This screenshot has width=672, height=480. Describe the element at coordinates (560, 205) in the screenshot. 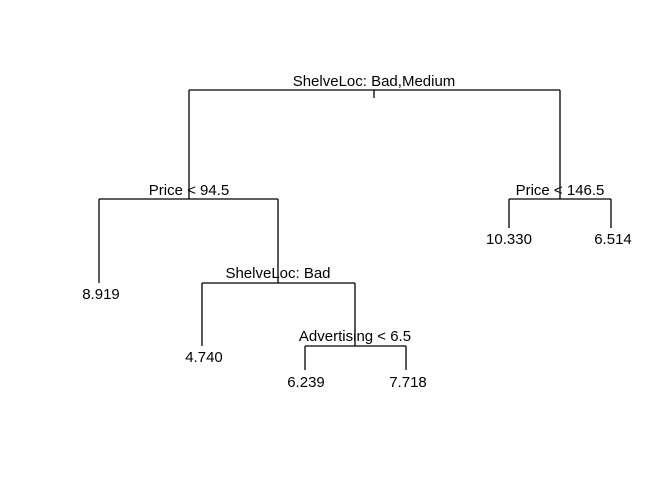

I see `right-node: Price < 146.5` at that location.